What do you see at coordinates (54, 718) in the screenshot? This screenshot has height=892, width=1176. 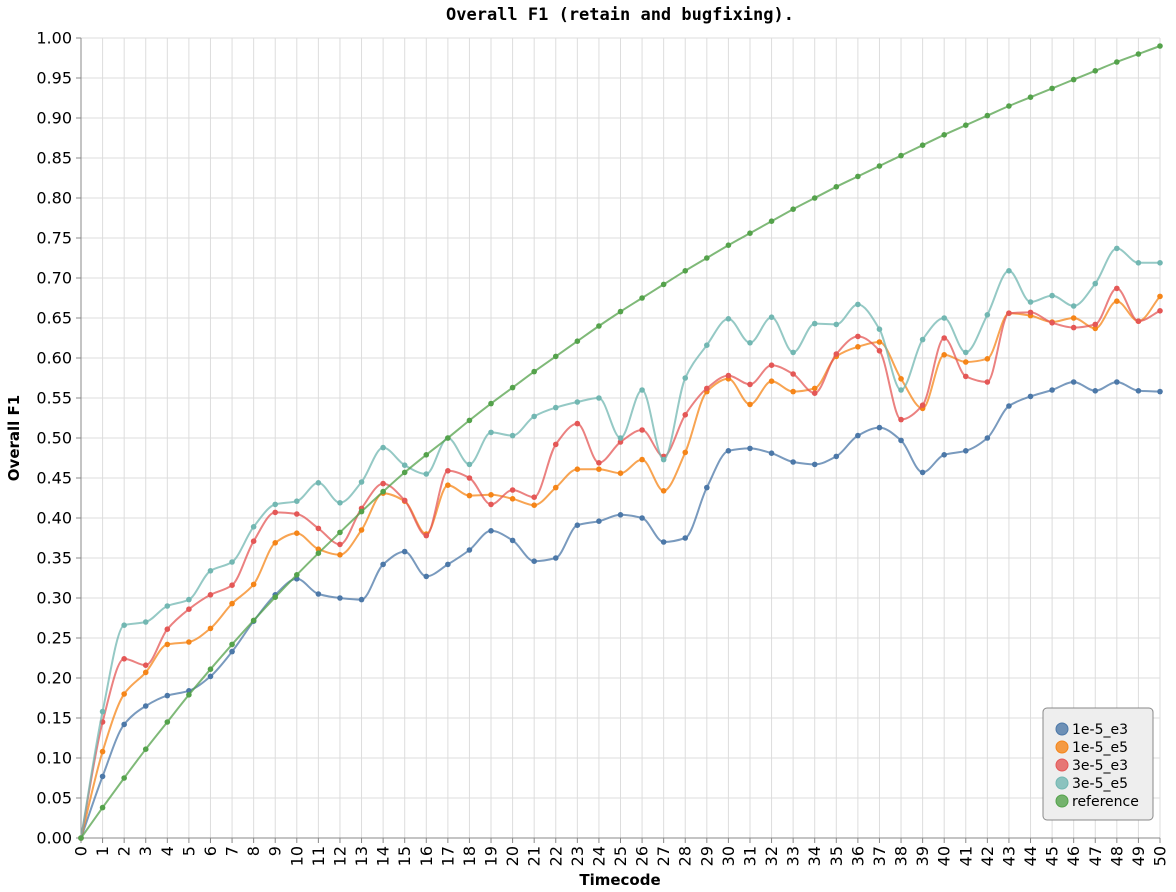 I see `y-tick-label: 0.15` at bounding box center [54, 718].